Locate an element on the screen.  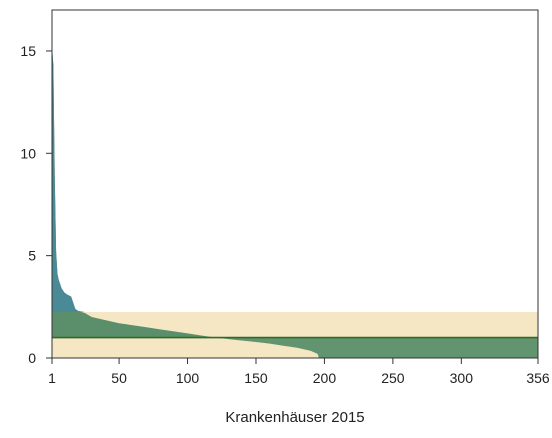
y-tick-label: 0 is located at coordinates (32, 358).